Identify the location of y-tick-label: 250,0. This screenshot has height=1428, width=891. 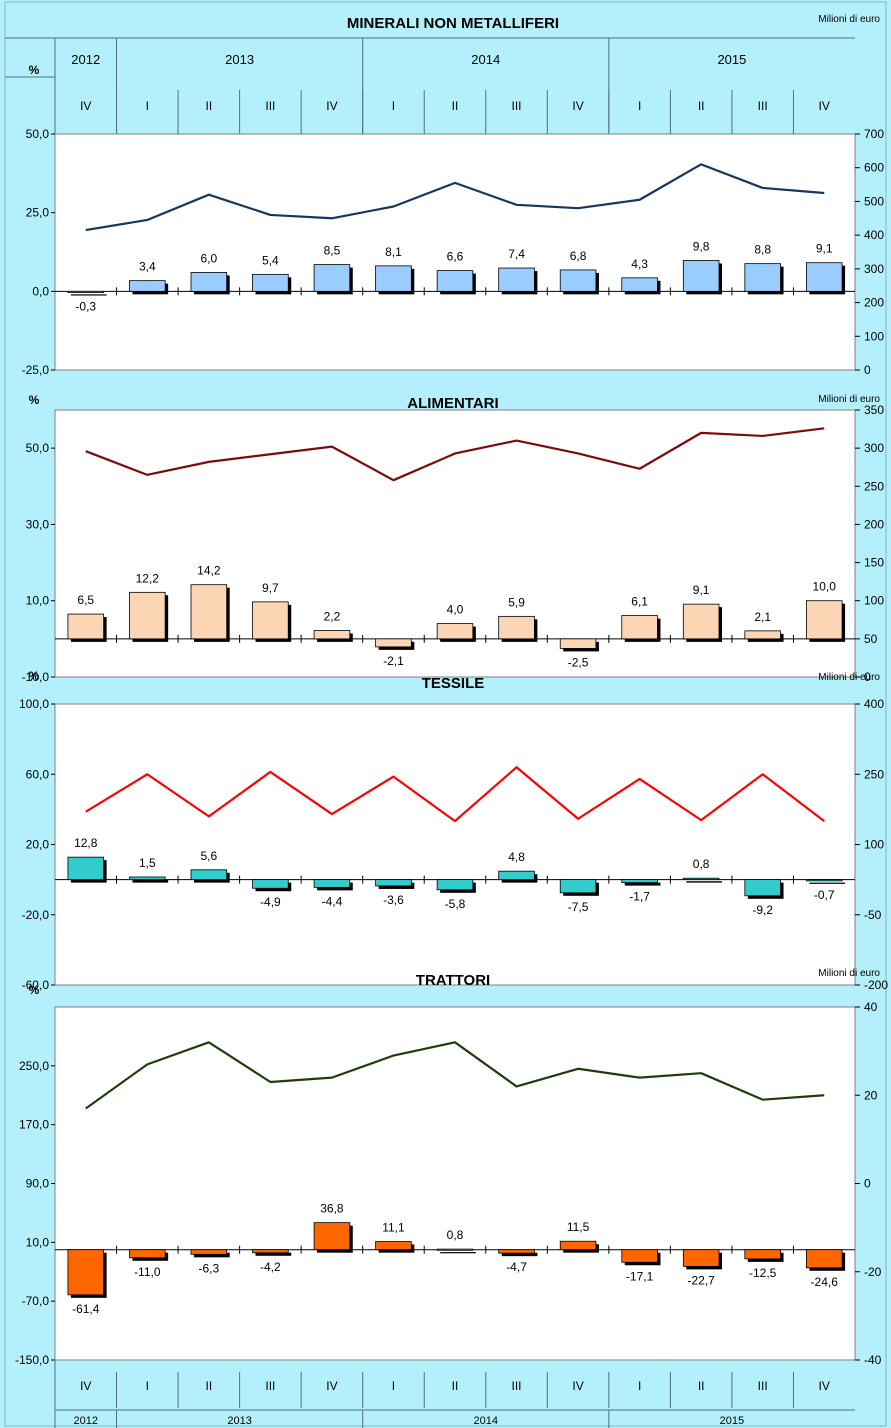
(34, 1066).